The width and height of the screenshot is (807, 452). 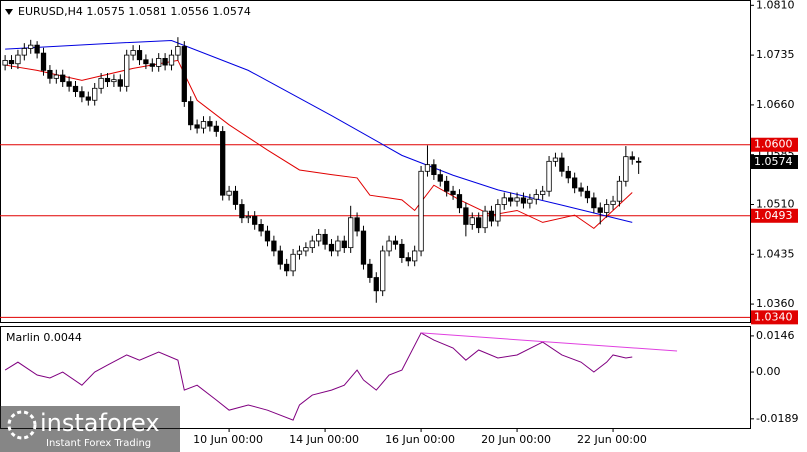 I want to click on x-tick-label: 16 Jun 00:00, so click(x=420, y=439).